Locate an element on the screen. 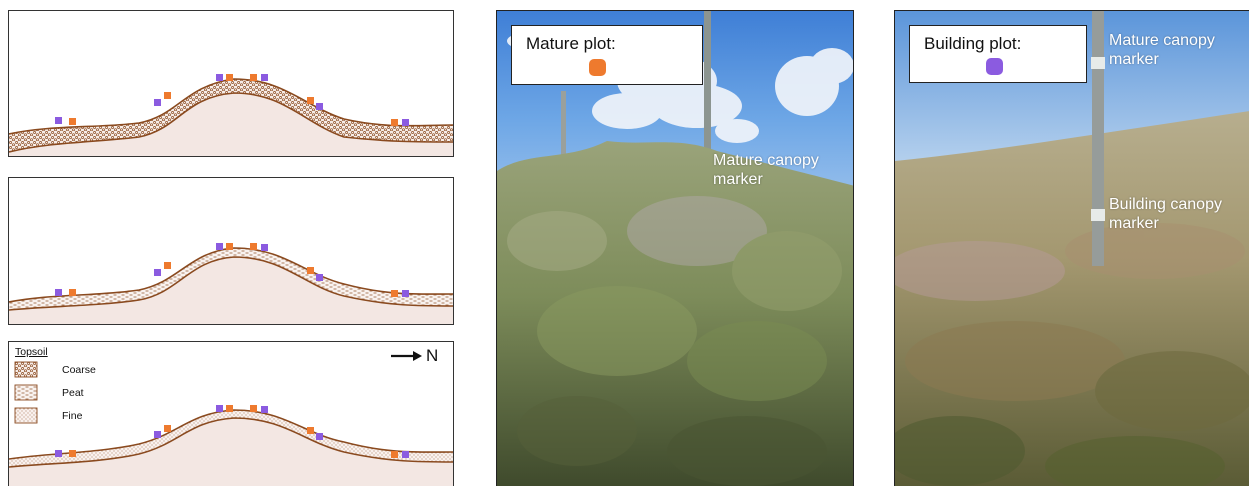 This screenshot has width=1249, height=486. legend-label-coarse: Coarse is located at coordinates (79, 370).